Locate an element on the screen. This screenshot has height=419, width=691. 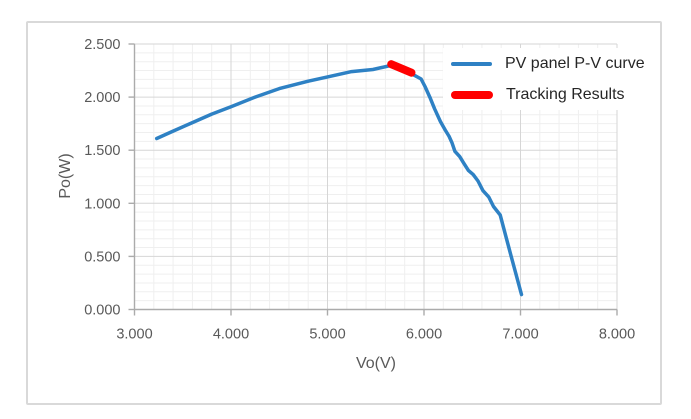
legend-item-pv-curve: PV panel P-V curve is located at coordinates (544, 64).